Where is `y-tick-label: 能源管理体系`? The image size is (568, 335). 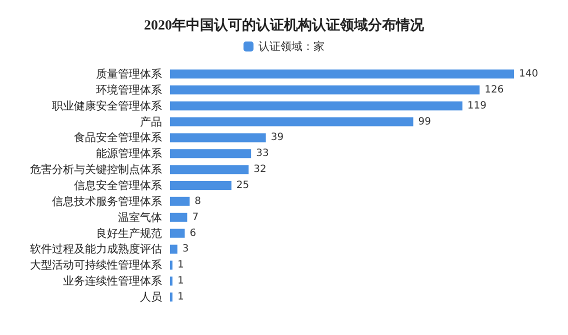 y-tick-label: 能源管理体系 is located at coordinates (129, 153).